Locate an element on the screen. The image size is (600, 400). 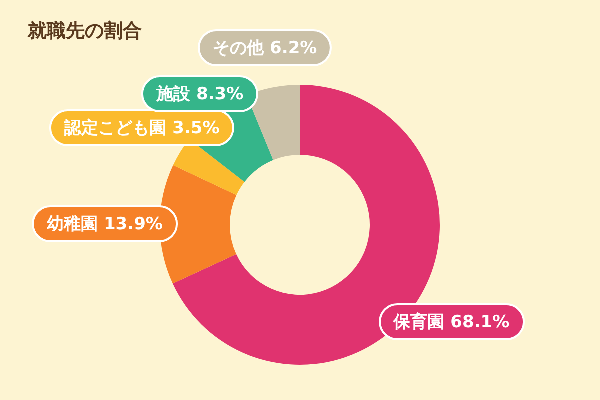
slice-label: 施設 8.3% is located at coordinates (200, 93).